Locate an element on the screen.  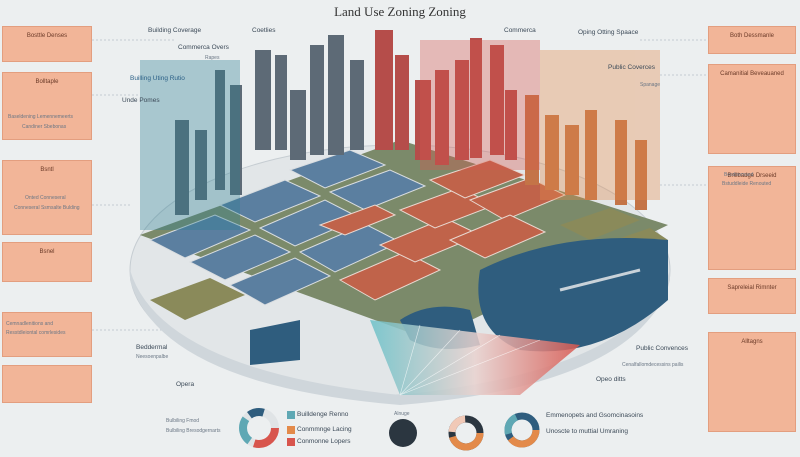
left-panel-1: Bosttle Denses is located at coordinates (47, 44).